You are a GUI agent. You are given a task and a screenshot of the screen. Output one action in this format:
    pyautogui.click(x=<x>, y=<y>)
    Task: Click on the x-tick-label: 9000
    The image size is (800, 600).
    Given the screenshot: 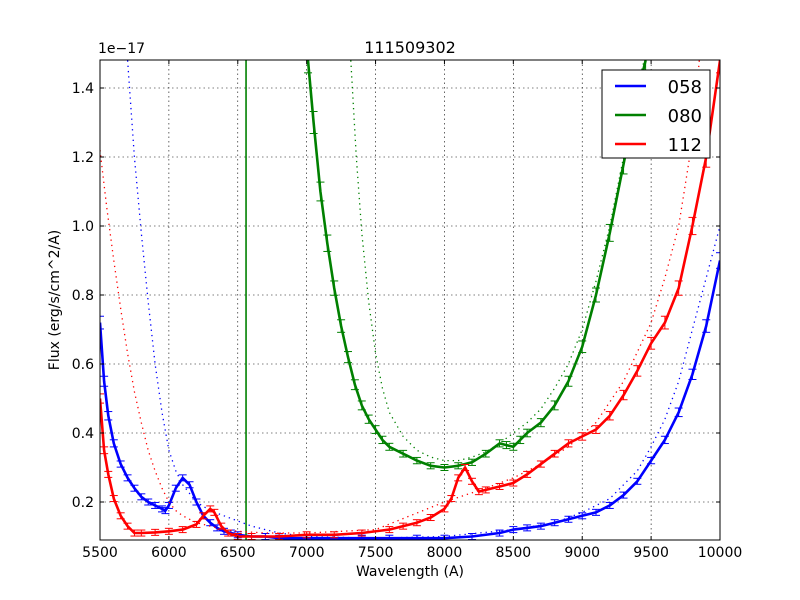 What is the action you would take?
    pyautogui.click(x=582, y=553)
    